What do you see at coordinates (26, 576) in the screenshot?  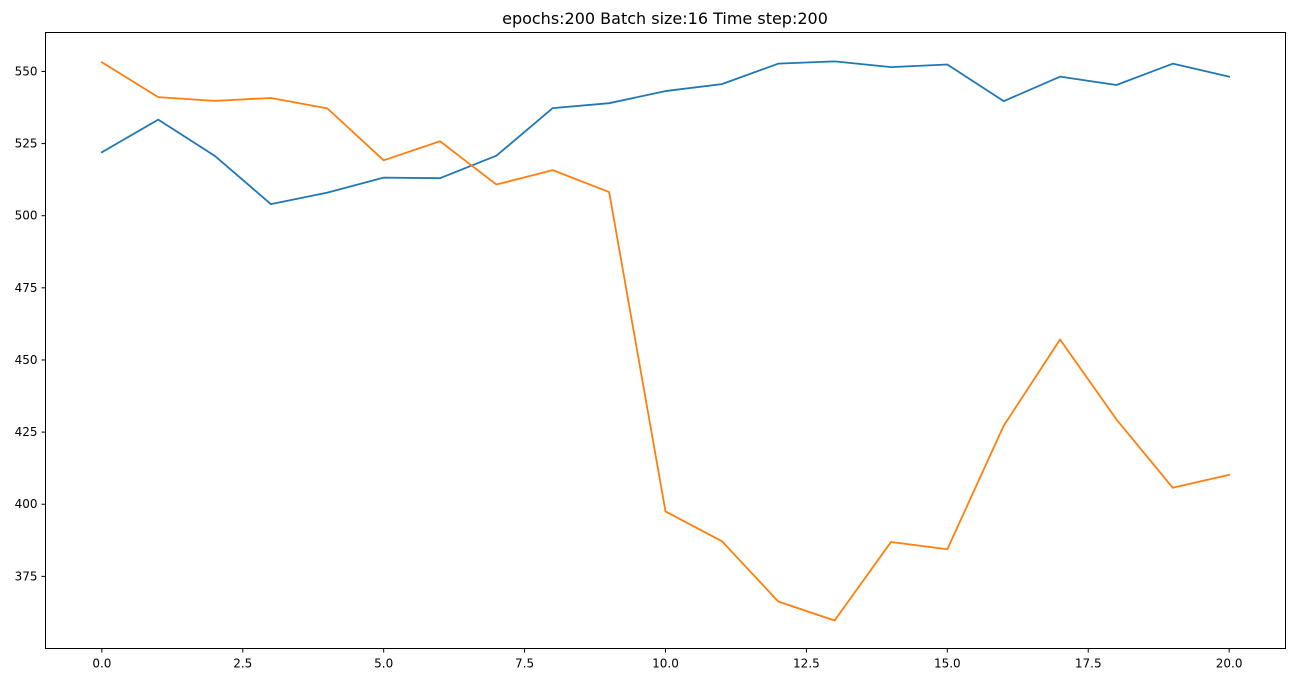 I see `y-tick-label: 375` at bounding box center [26, 576].